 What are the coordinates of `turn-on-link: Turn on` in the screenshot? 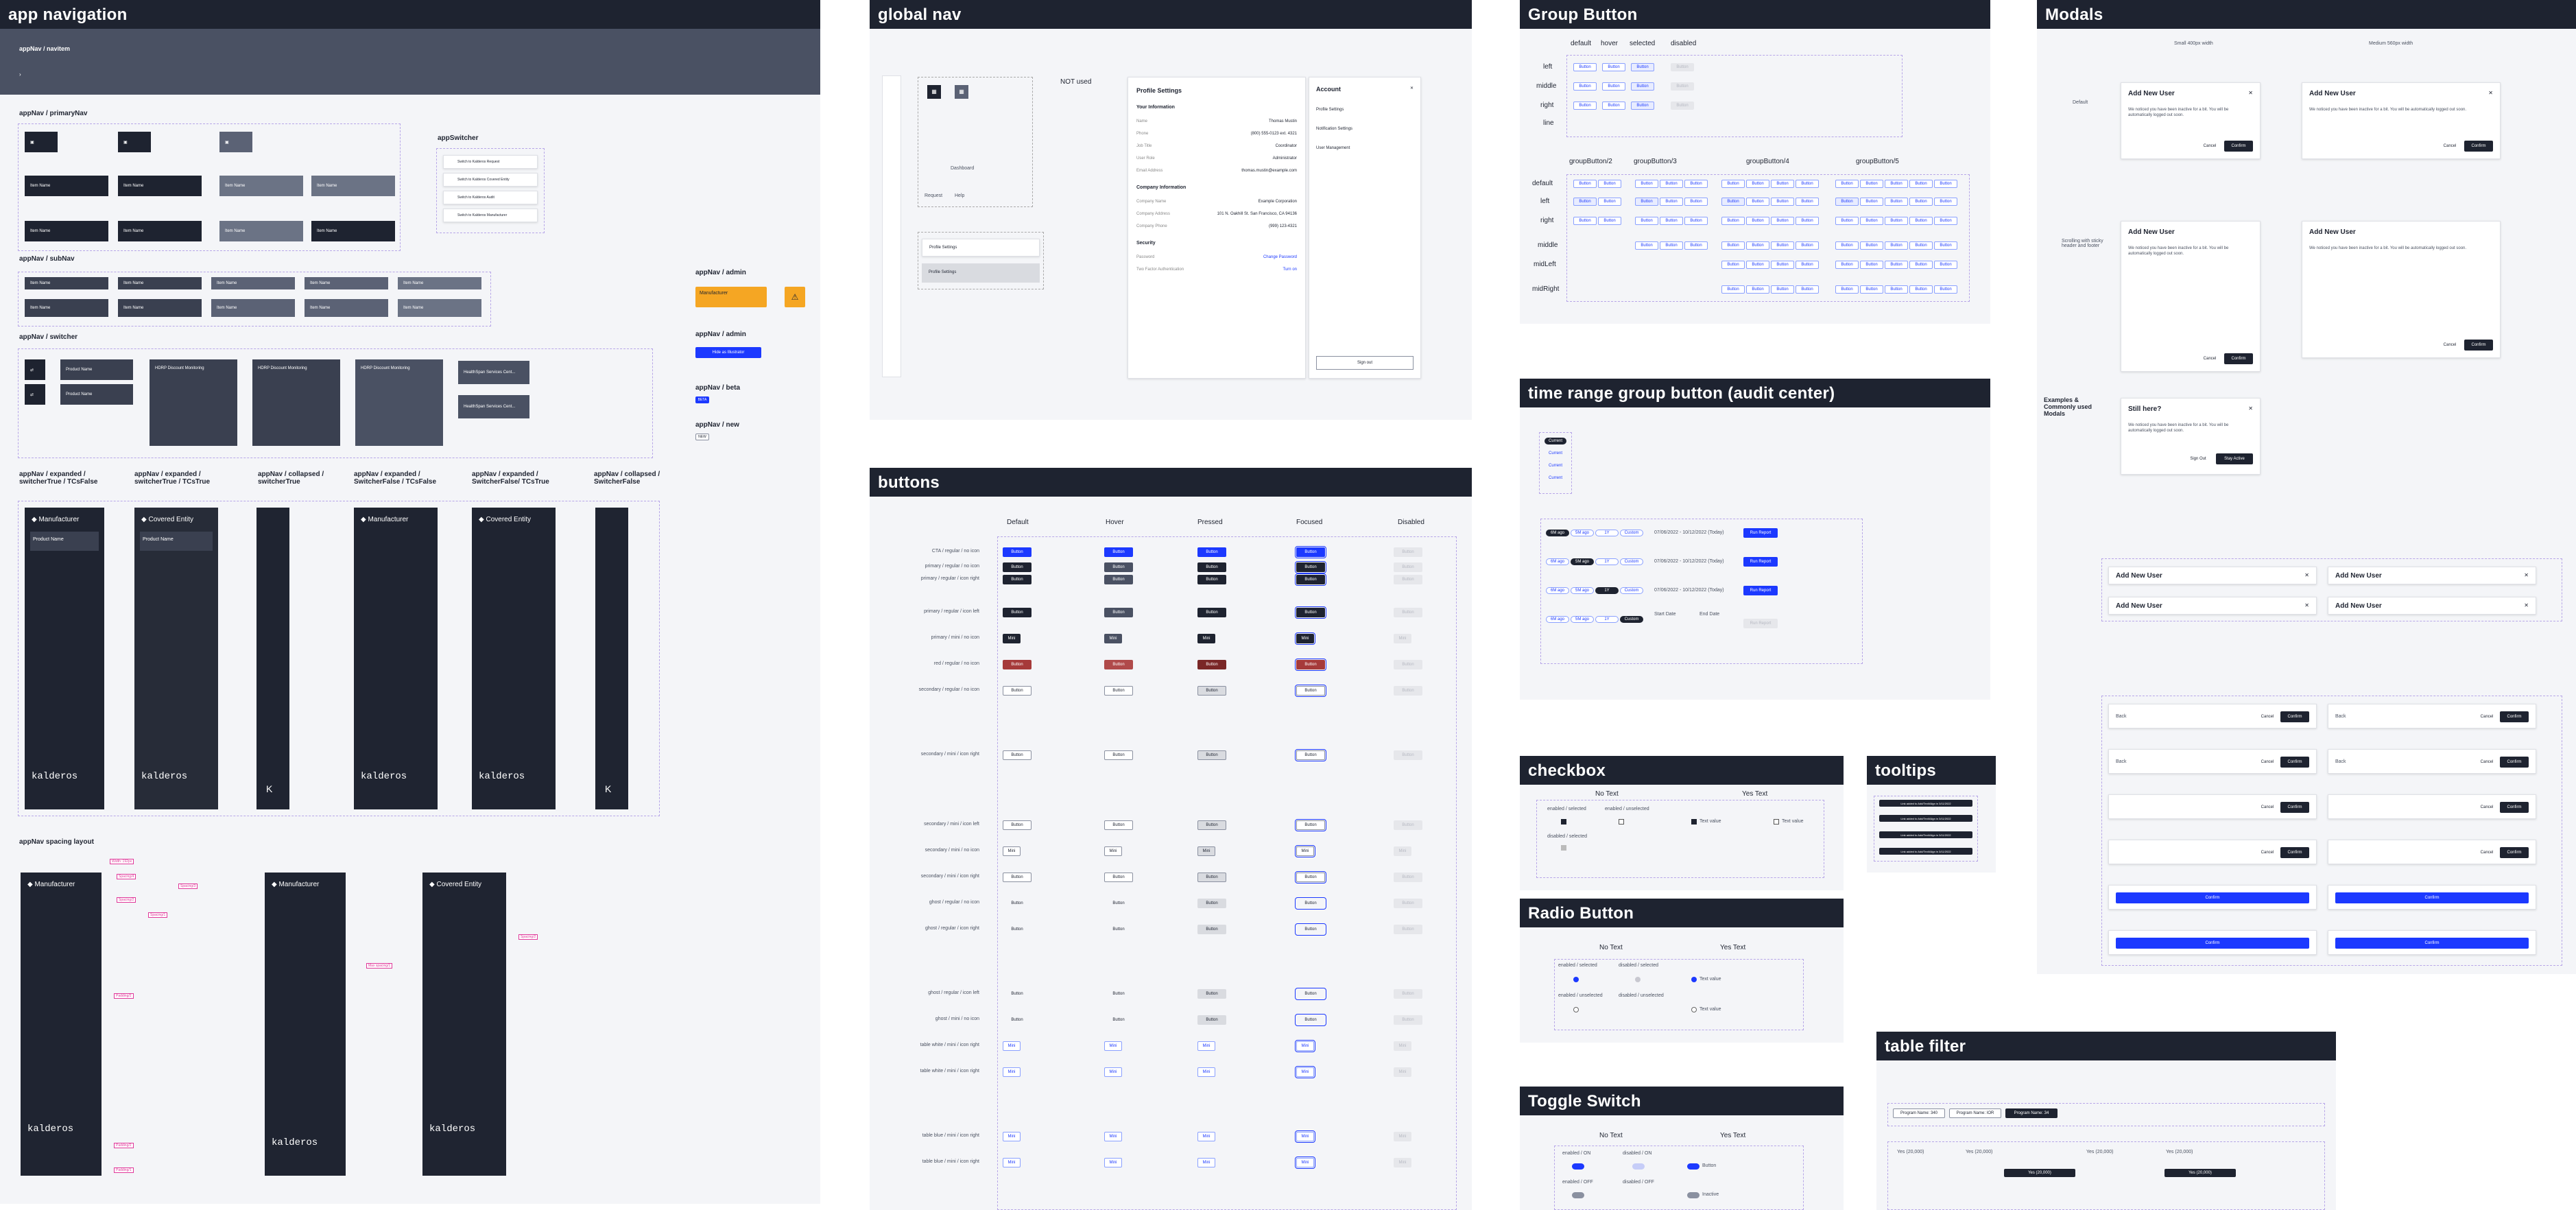 It's located at (1290, 270).